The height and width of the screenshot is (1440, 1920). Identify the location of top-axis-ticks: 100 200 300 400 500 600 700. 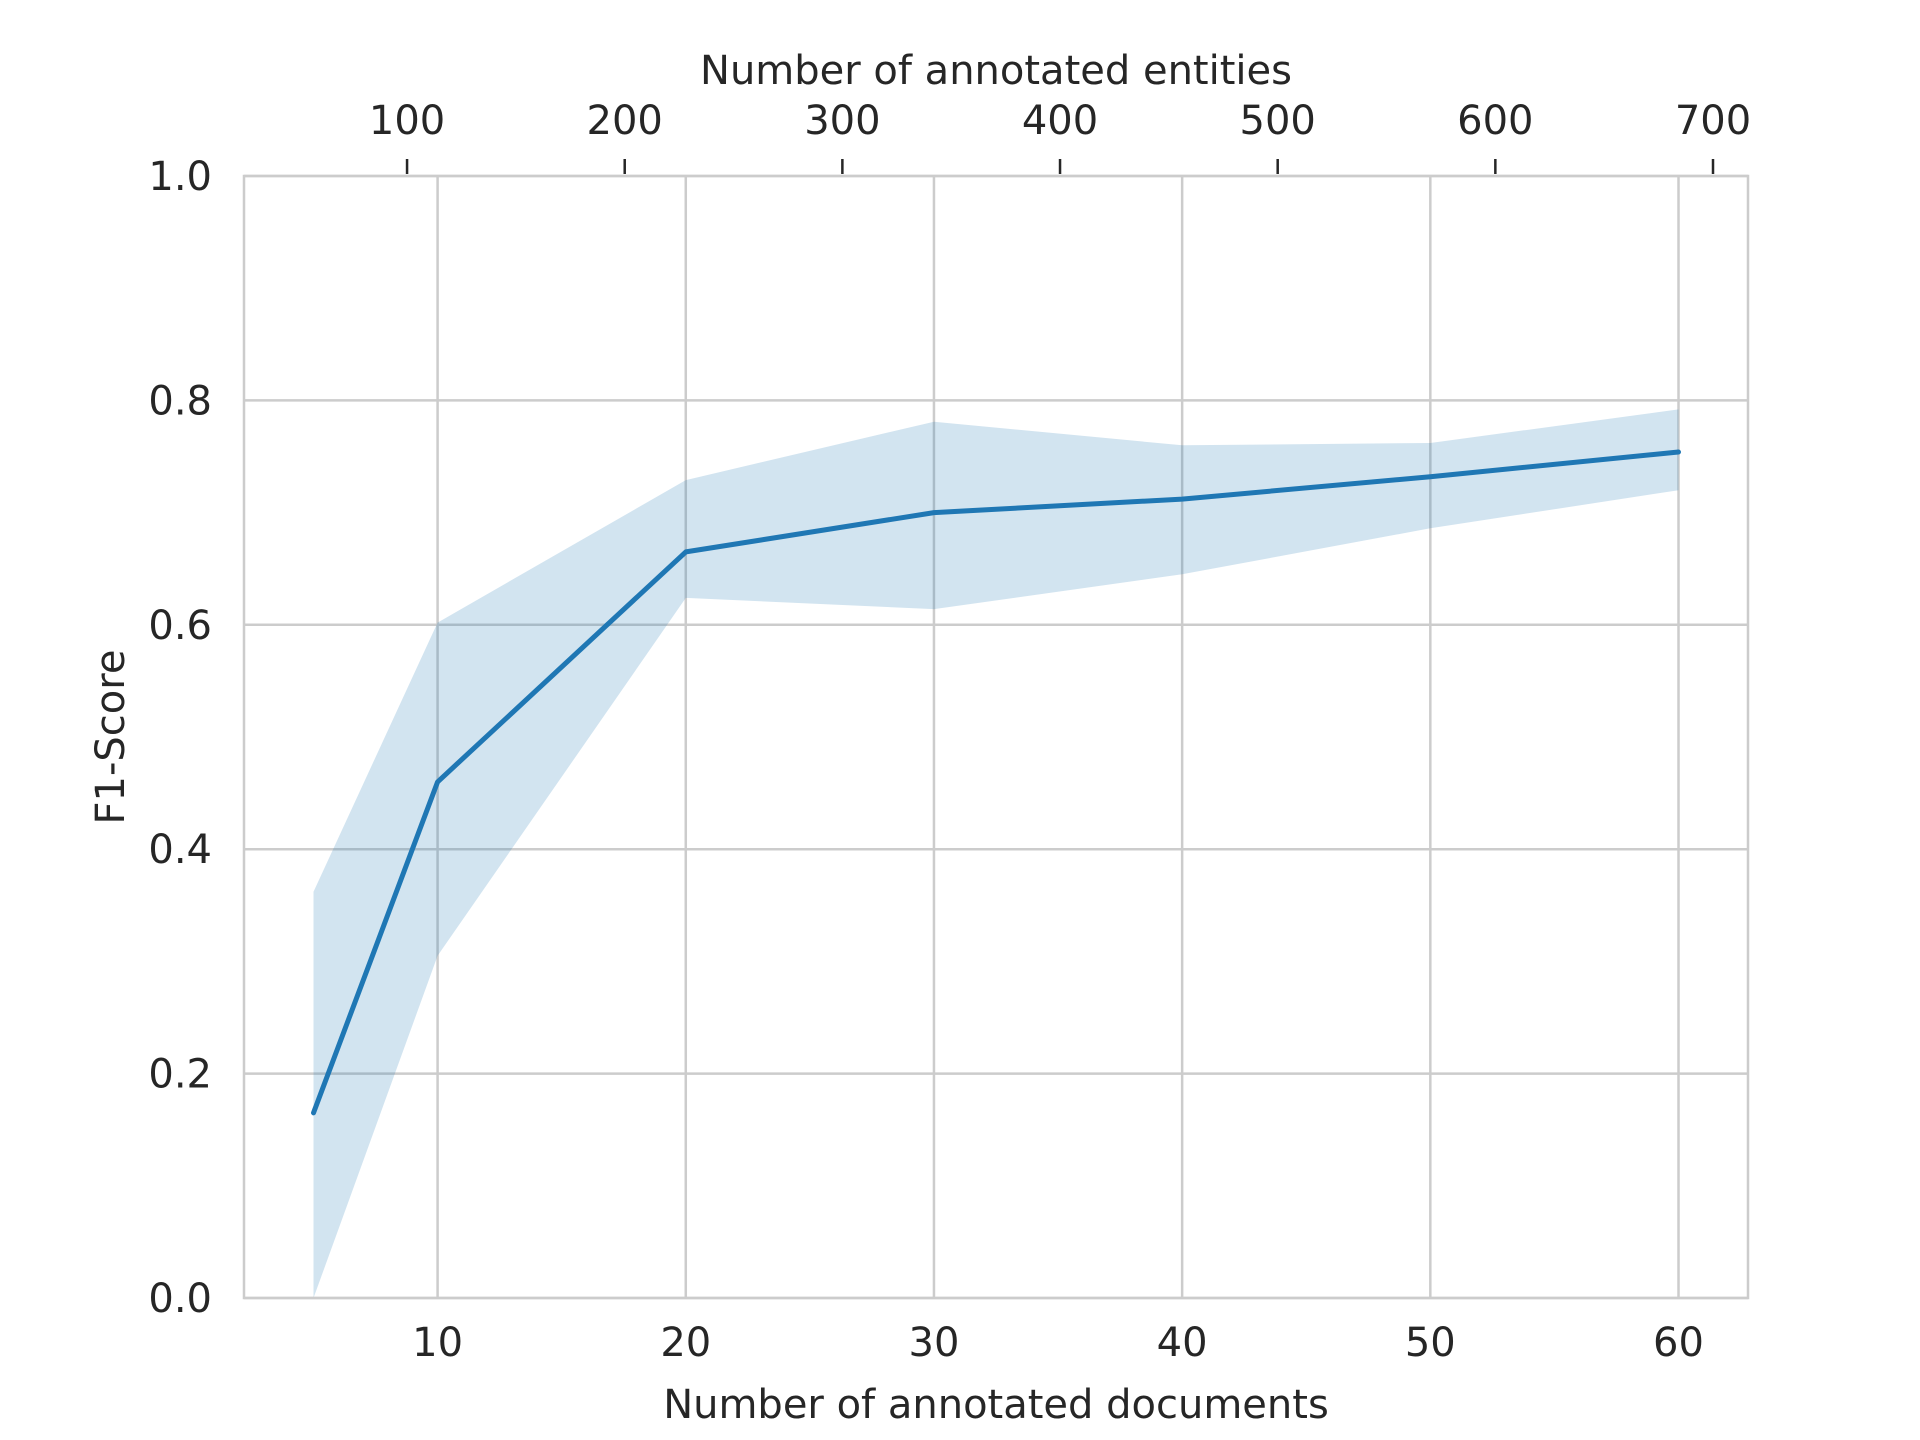
(1060, 136).